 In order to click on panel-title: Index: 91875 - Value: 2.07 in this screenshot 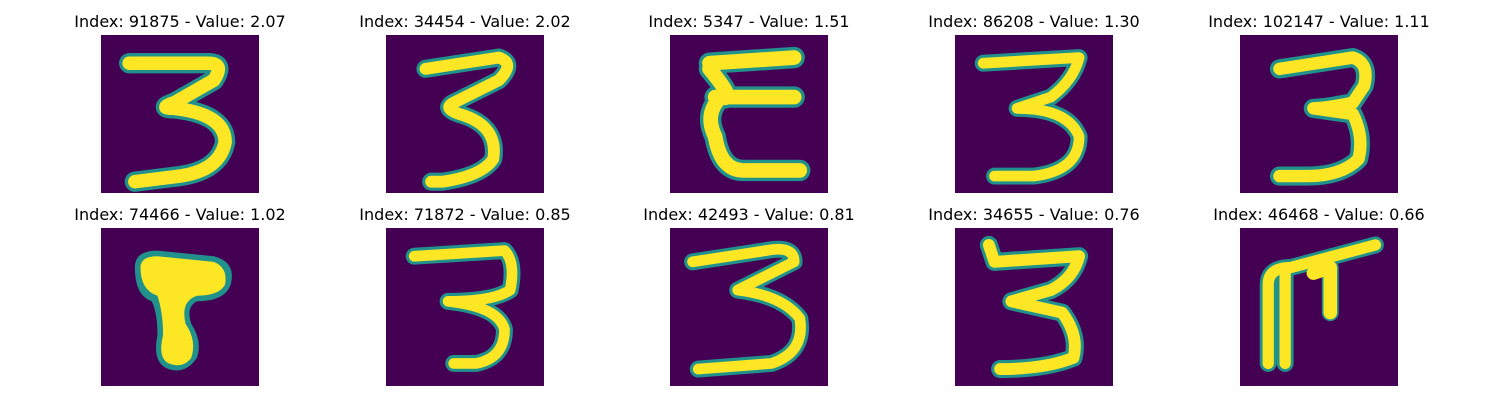, I will do `click(180, 21)`.